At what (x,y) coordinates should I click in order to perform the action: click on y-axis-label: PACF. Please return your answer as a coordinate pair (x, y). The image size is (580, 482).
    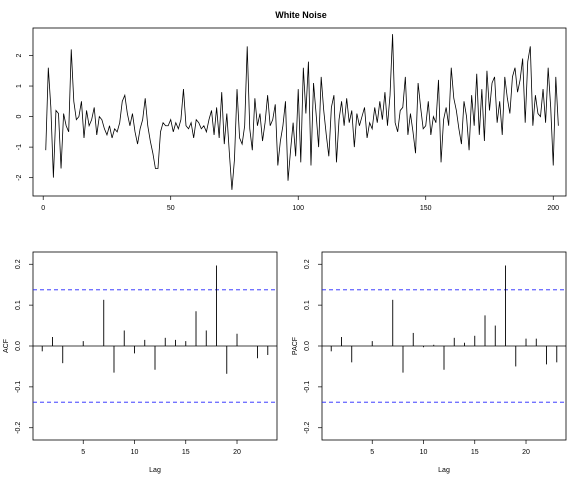
    Looking at the image, I should click on (295, 346).